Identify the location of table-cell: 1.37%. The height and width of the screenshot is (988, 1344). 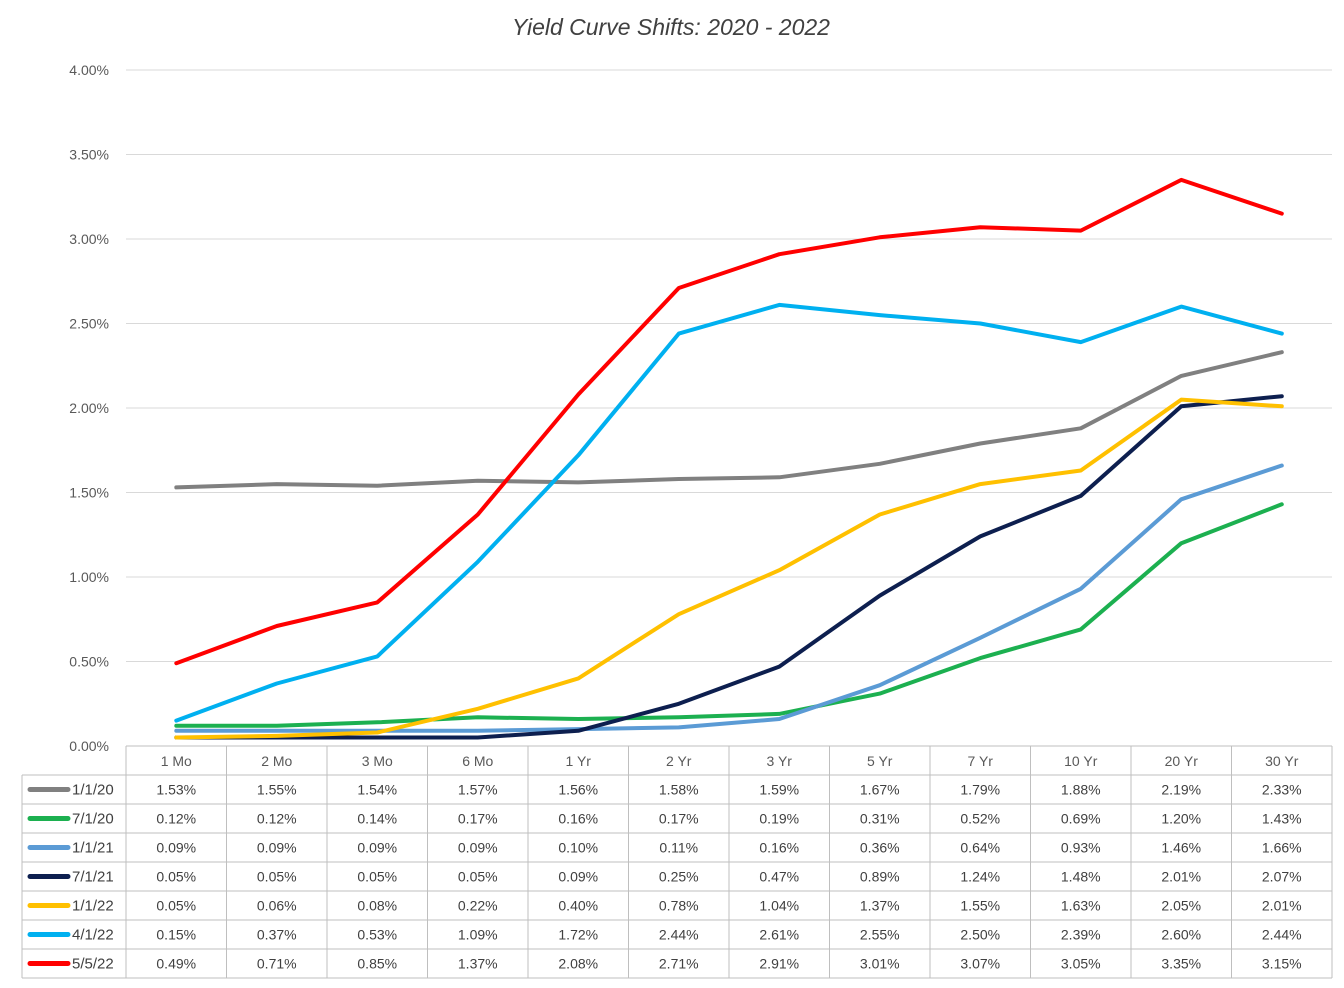
(880, 906).